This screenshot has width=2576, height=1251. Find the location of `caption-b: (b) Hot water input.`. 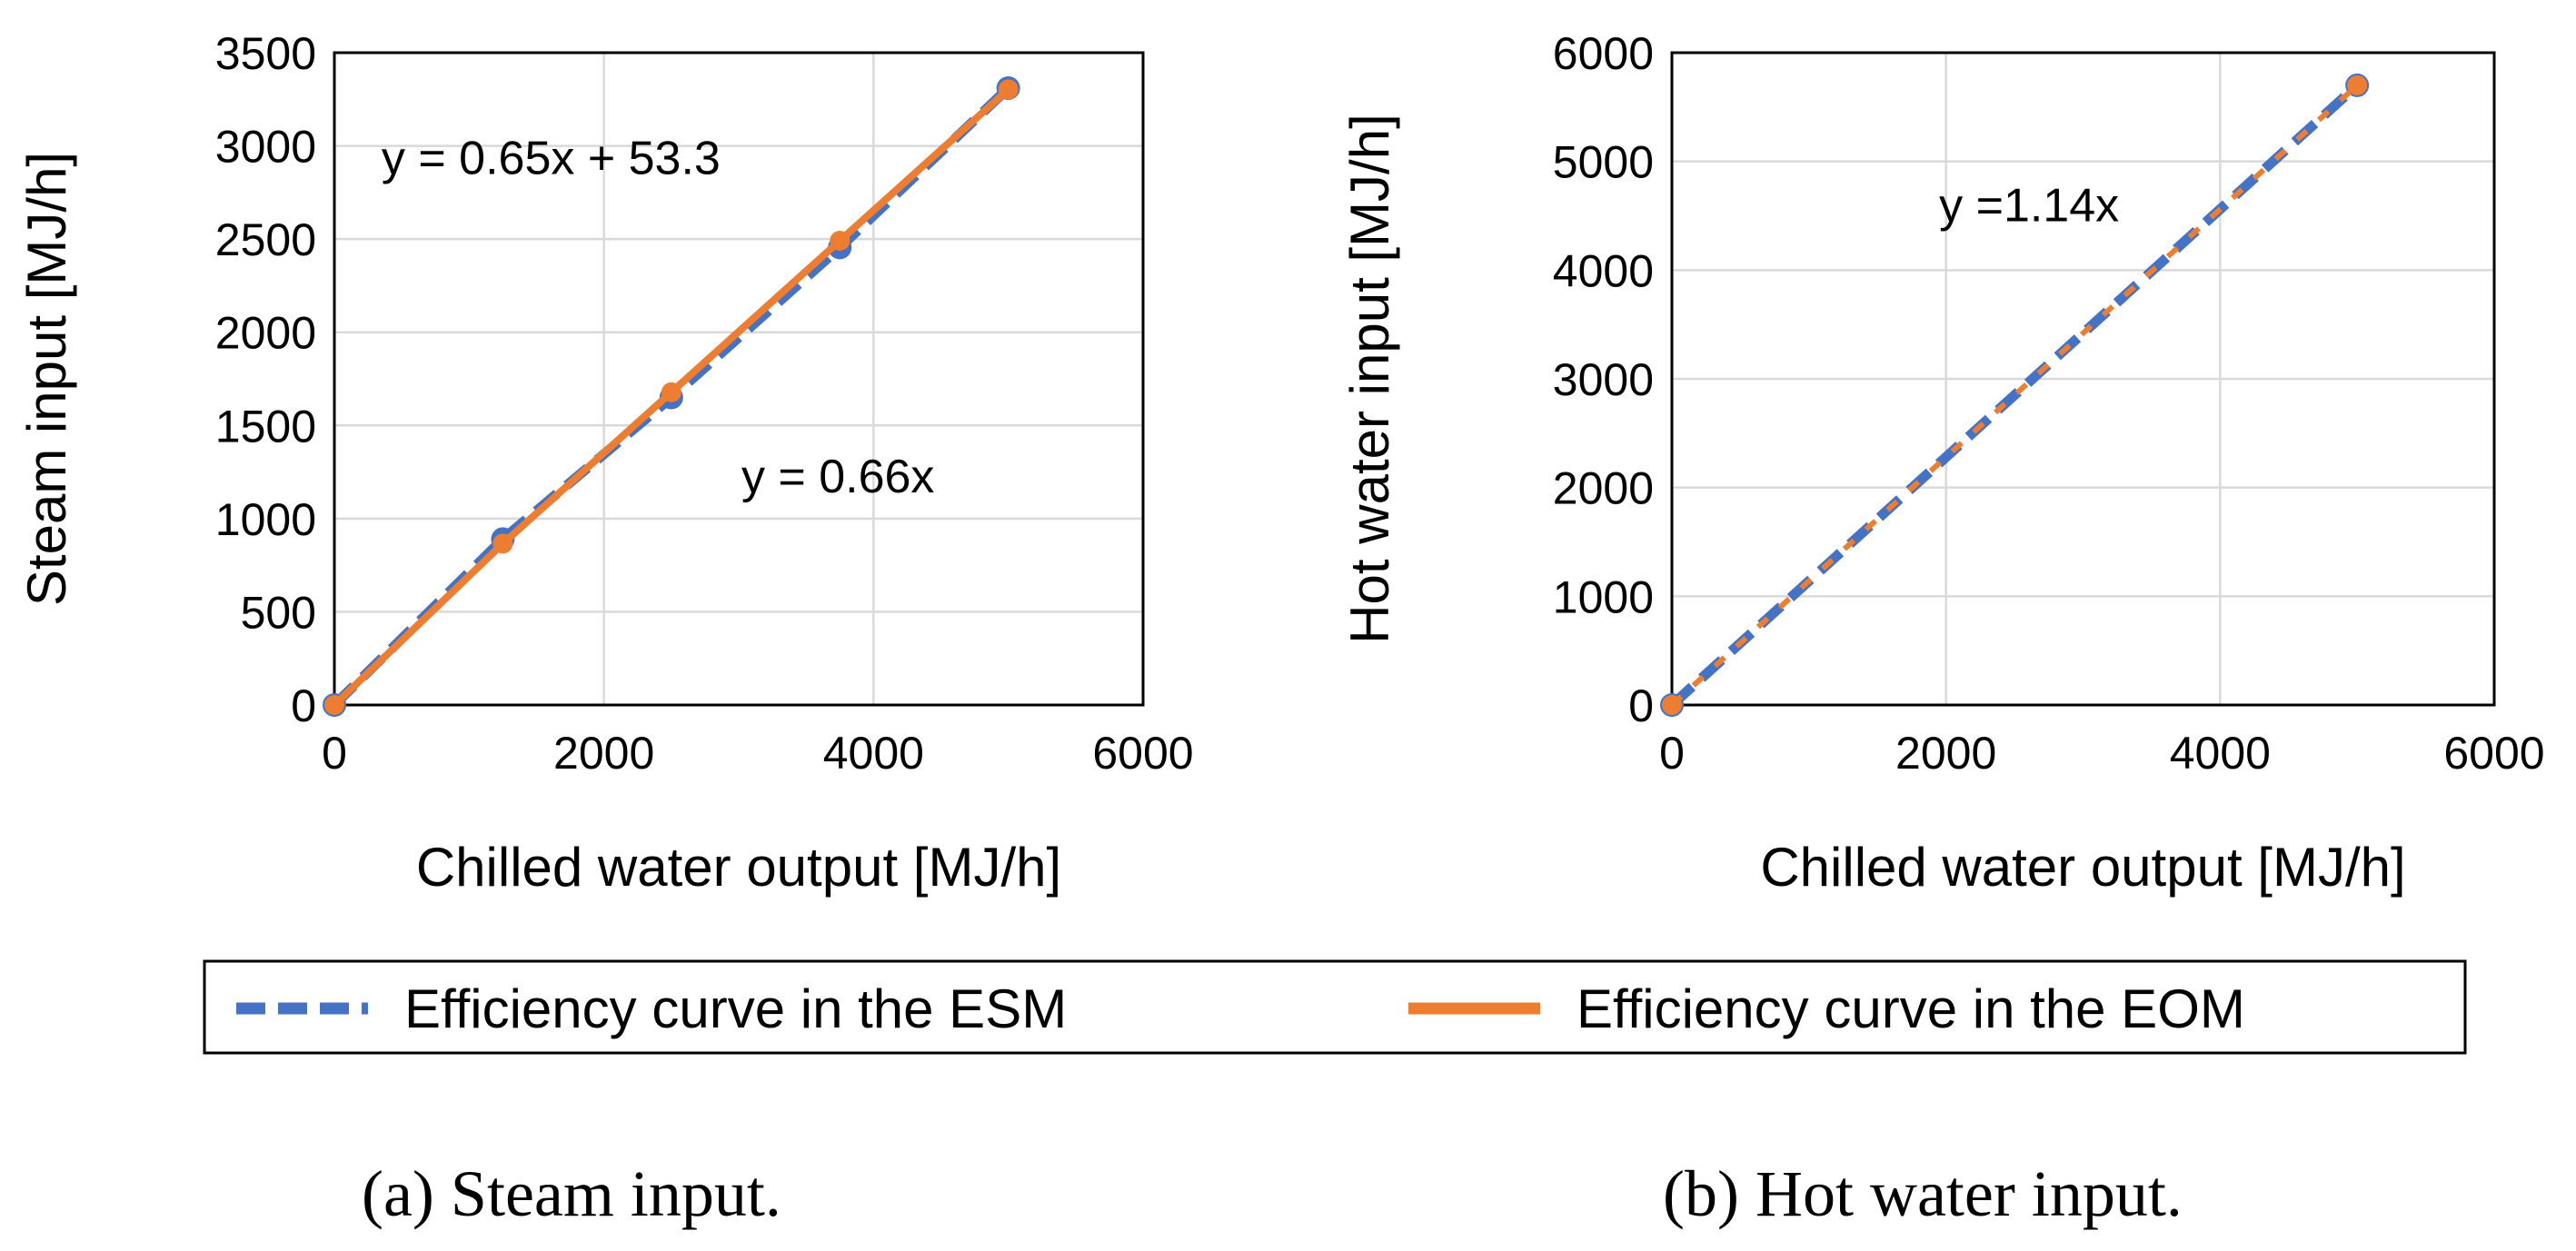

caption-b: (b) Hot water input. is located at coordinates (1923, 1193).